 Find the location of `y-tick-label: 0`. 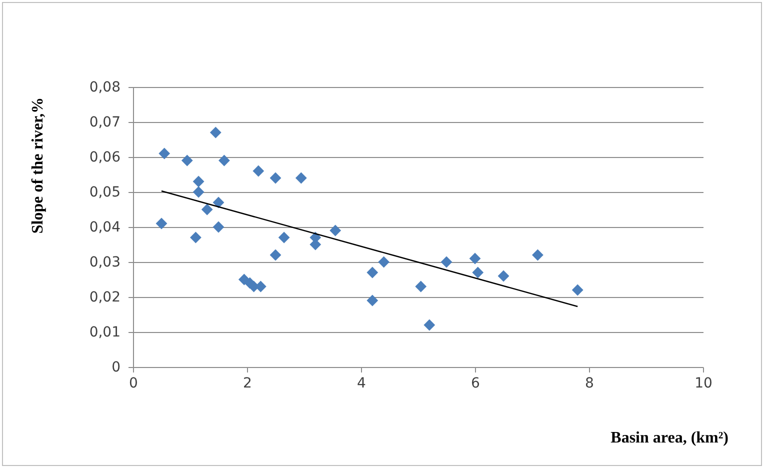

y-tick-label: 0 is located at coordinates (116, 368).